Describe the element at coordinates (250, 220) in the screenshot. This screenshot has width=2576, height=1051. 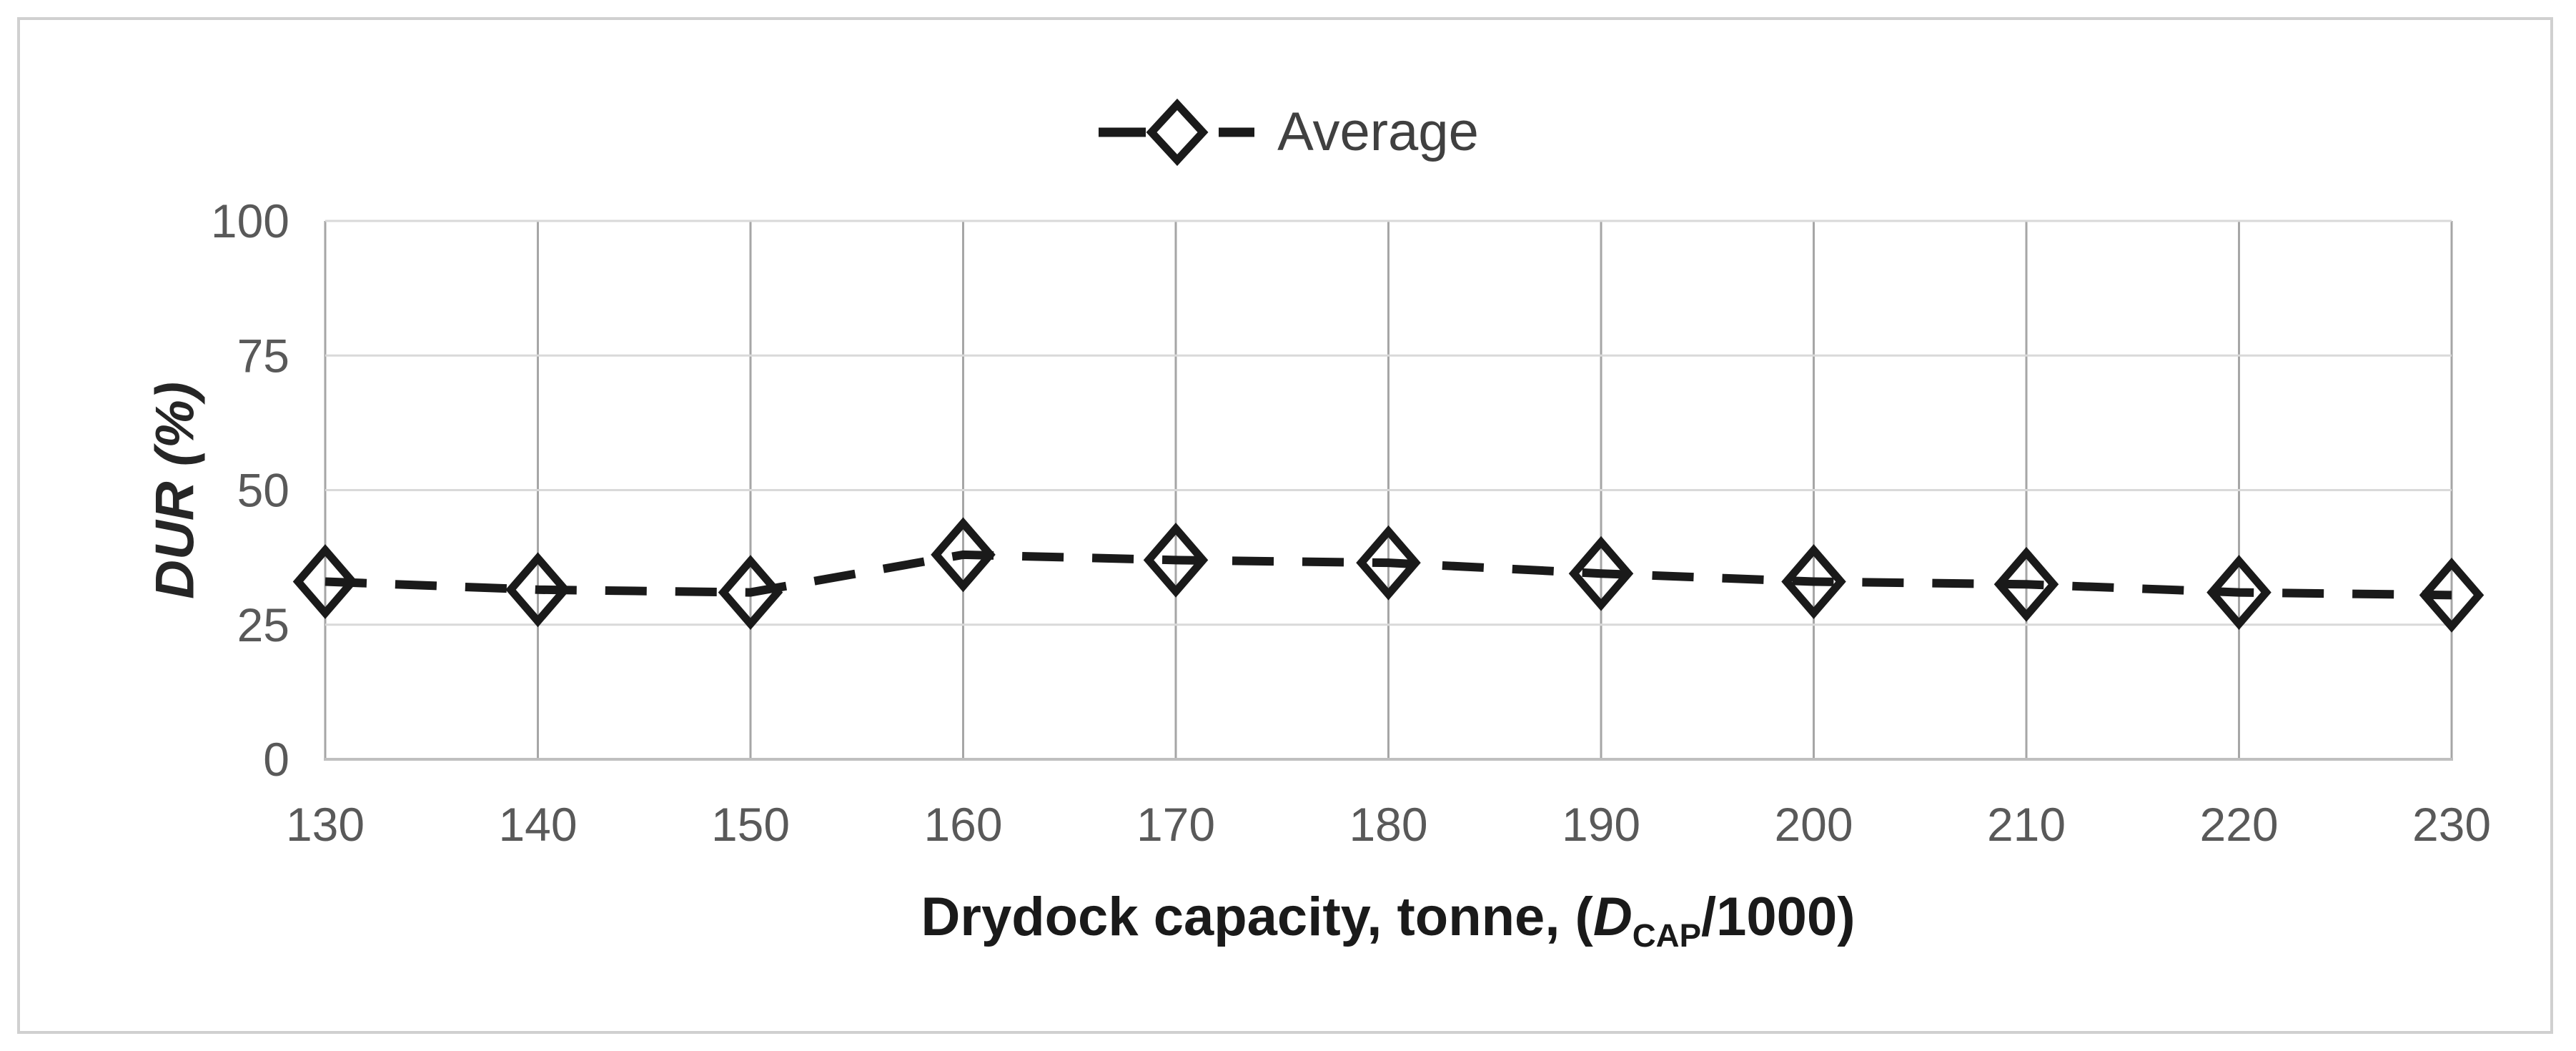
I see `y-tick-label: 100` at that location.